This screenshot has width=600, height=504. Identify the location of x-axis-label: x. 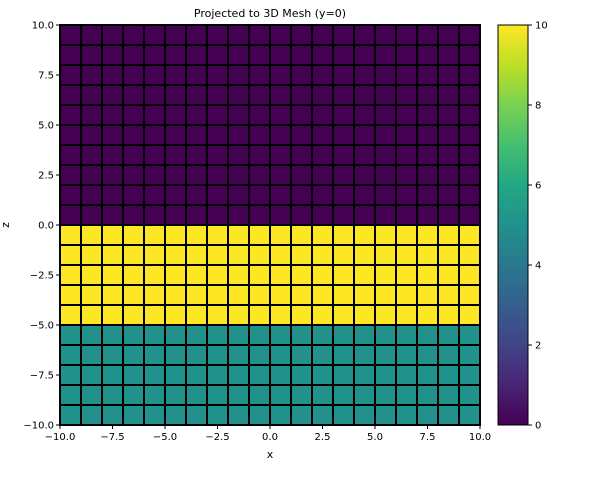
(270, 454).